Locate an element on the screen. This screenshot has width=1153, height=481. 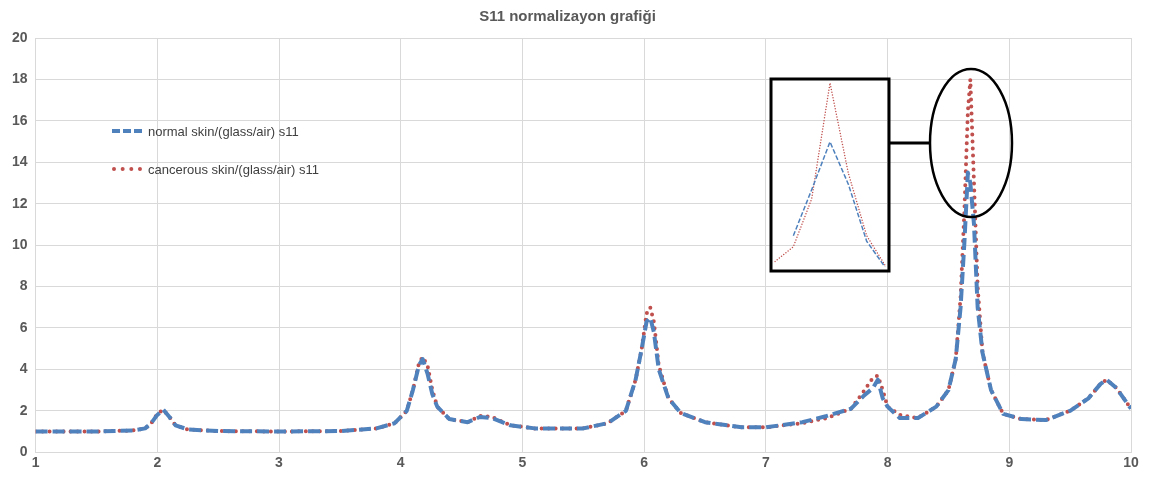
y-tick-label: 14 is located at coordinates (19, 161).